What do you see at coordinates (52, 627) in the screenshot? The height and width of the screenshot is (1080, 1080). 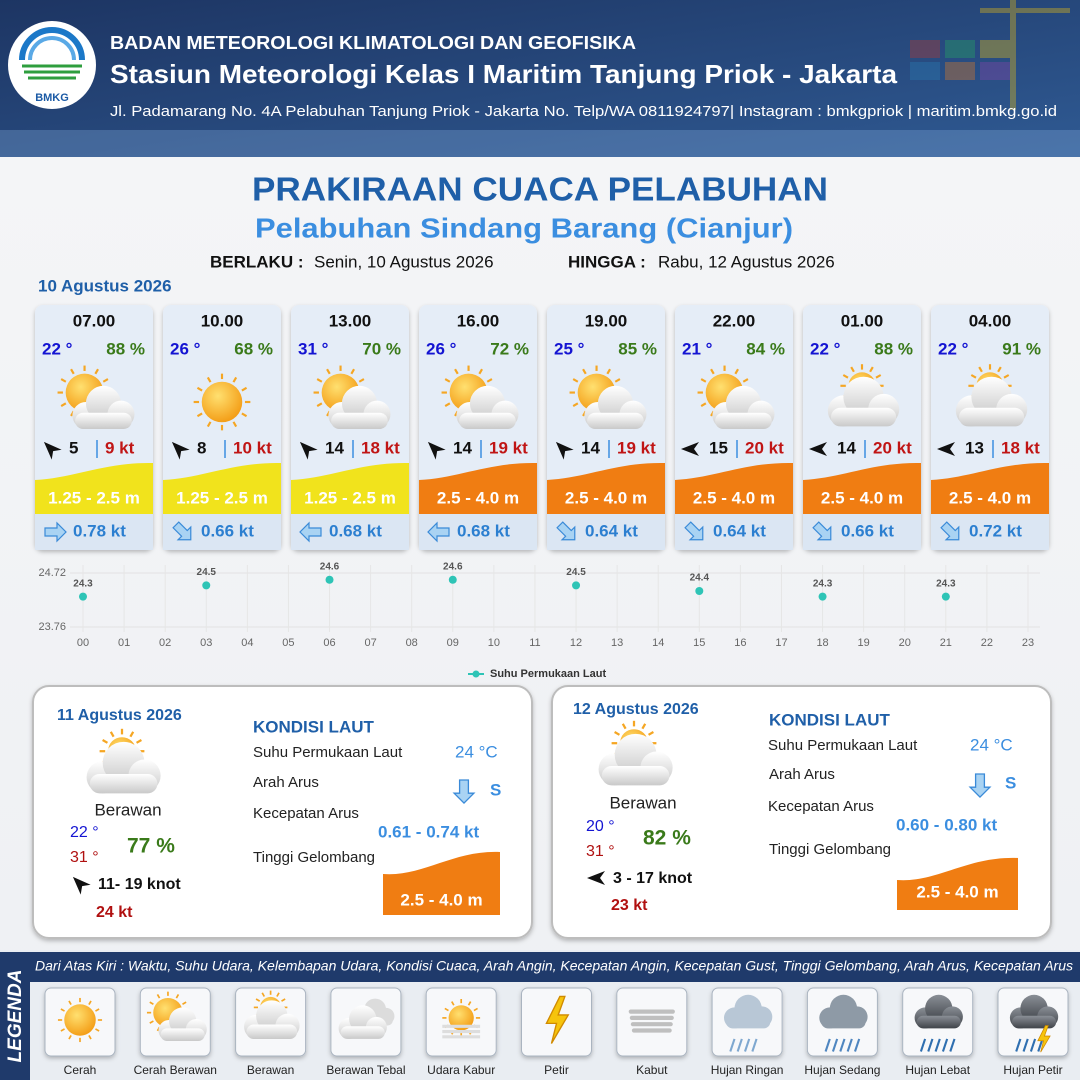 I see `y-tick-label: 23.76` at bounding box center [52, 627].